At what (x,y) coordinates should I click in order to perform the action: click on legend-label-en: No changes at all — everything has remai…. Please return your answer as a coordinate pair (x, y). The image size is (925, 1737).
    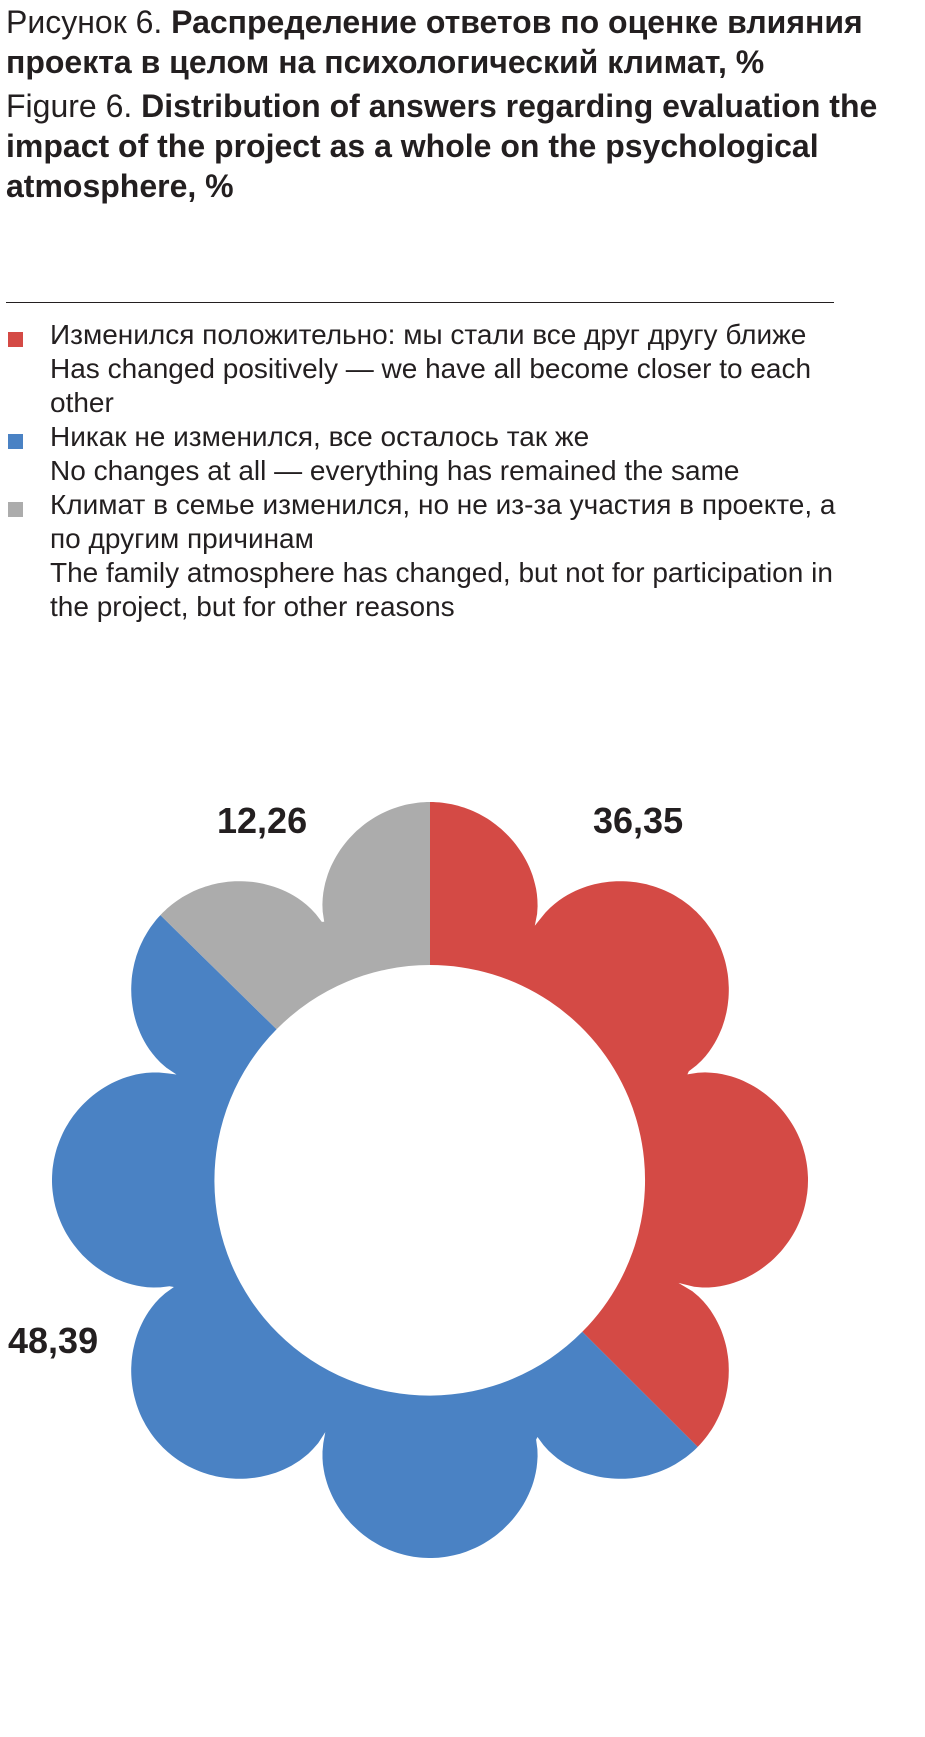
    Looking at the image, I should click on (395, 470).